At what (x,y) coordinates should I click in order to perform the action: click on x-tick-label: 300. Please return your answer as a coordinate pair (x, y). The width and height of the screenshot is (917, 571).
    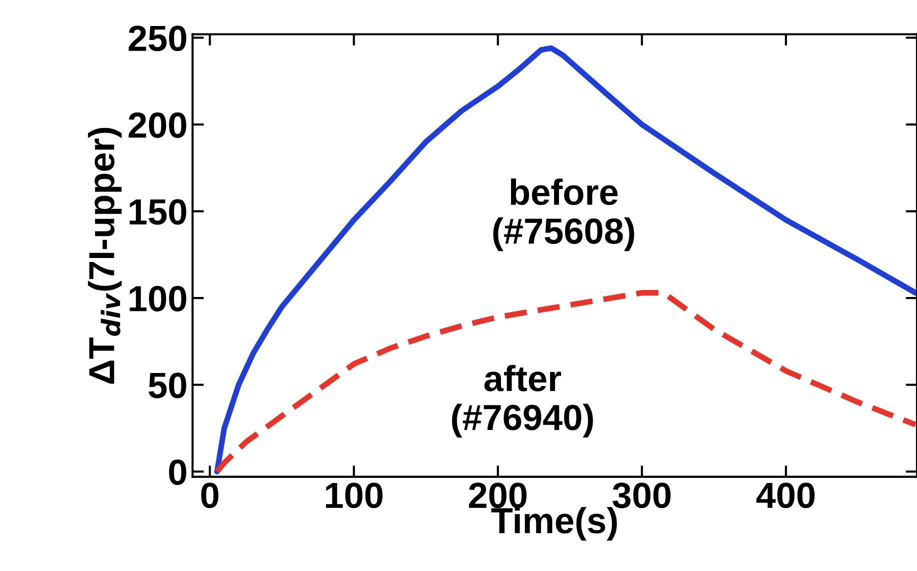
    Looking at the image, I should click on (641, 495).